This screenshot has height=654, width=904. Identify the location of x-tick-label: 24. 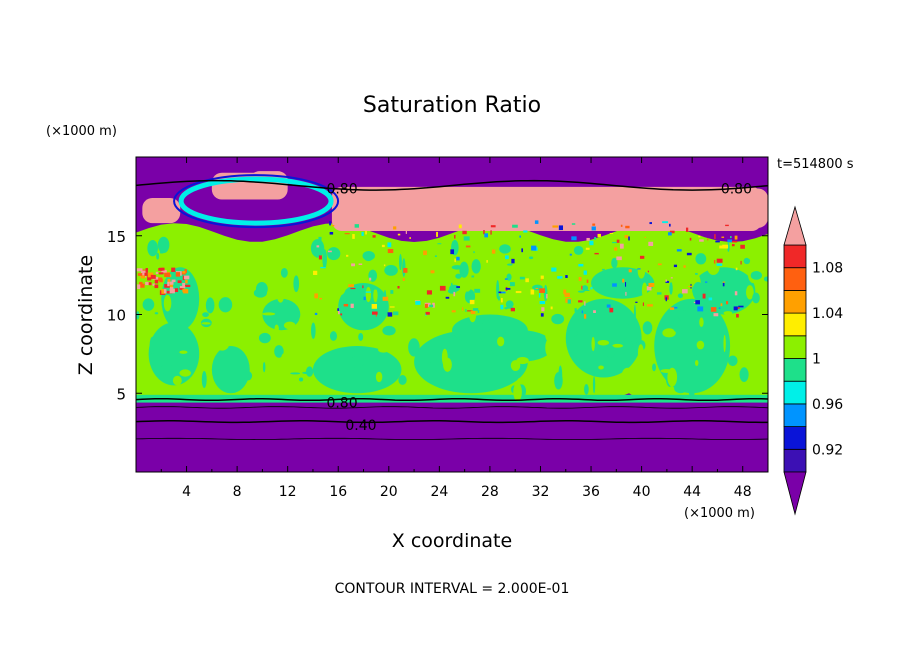
(439, 492).